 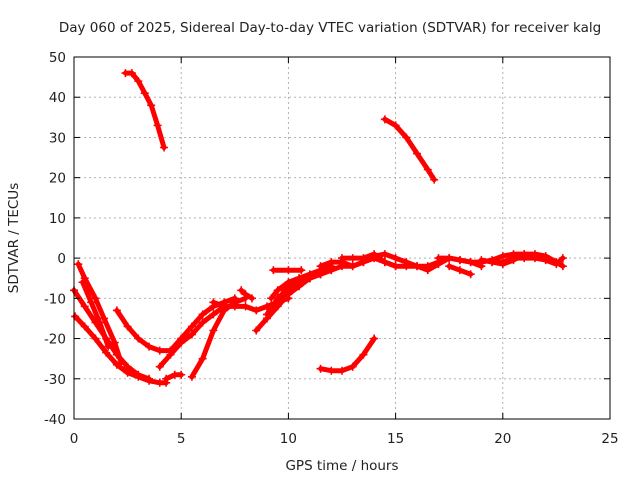 I want to click on y-tick-label: -10, so click(x=55, y=299).